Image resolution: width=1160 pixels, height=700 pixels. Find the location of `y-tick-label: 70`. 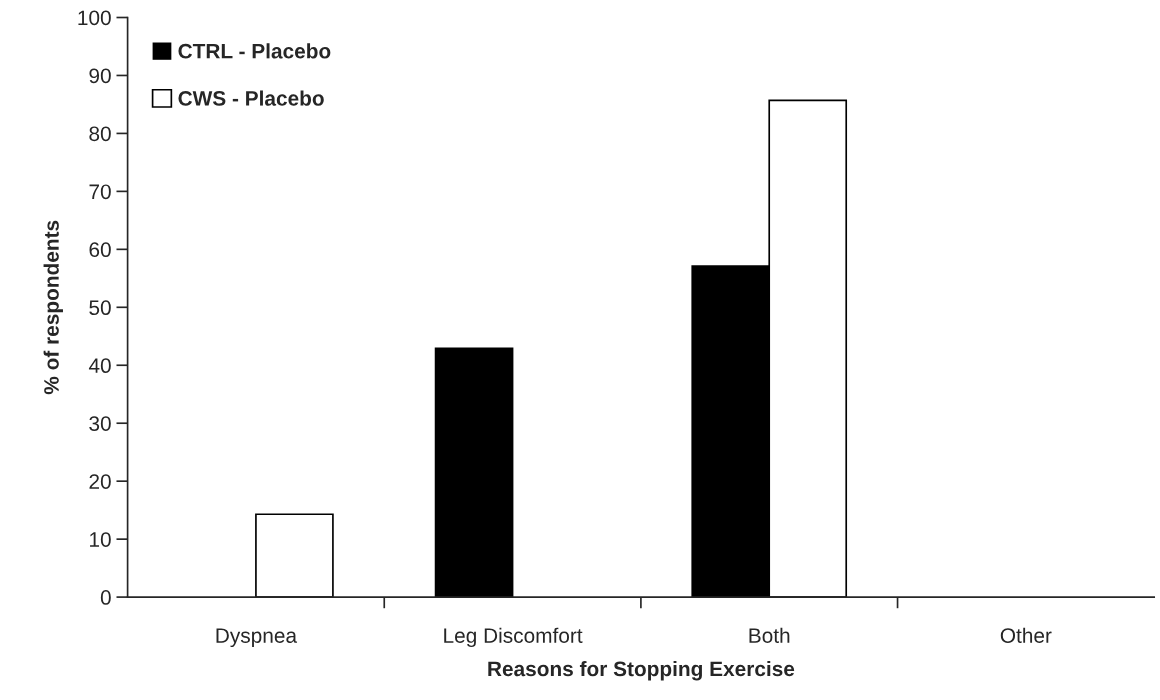

y-tick-label: 70 is located at coordinates (100, 192).